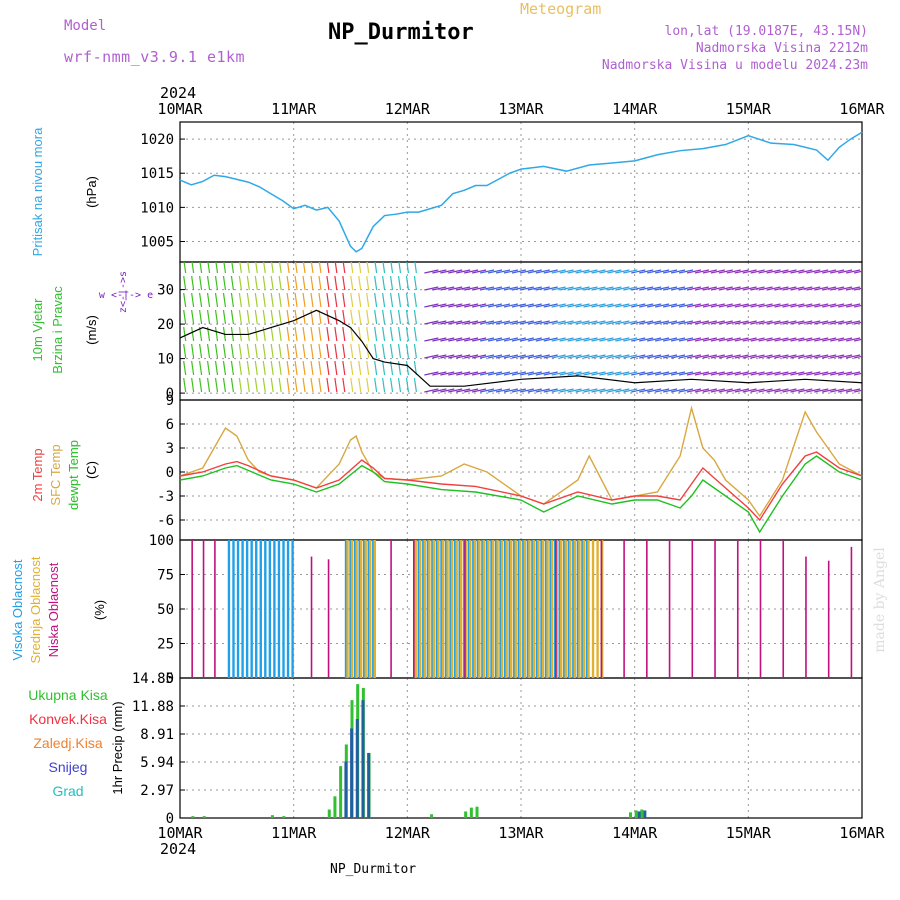 Image resolution: width=900 pixels, height=900 pixels. What do you see at coordinates (880, 600) in the screenshot?
I see `watermark: made by Angel` at bounding box center [880, 600].